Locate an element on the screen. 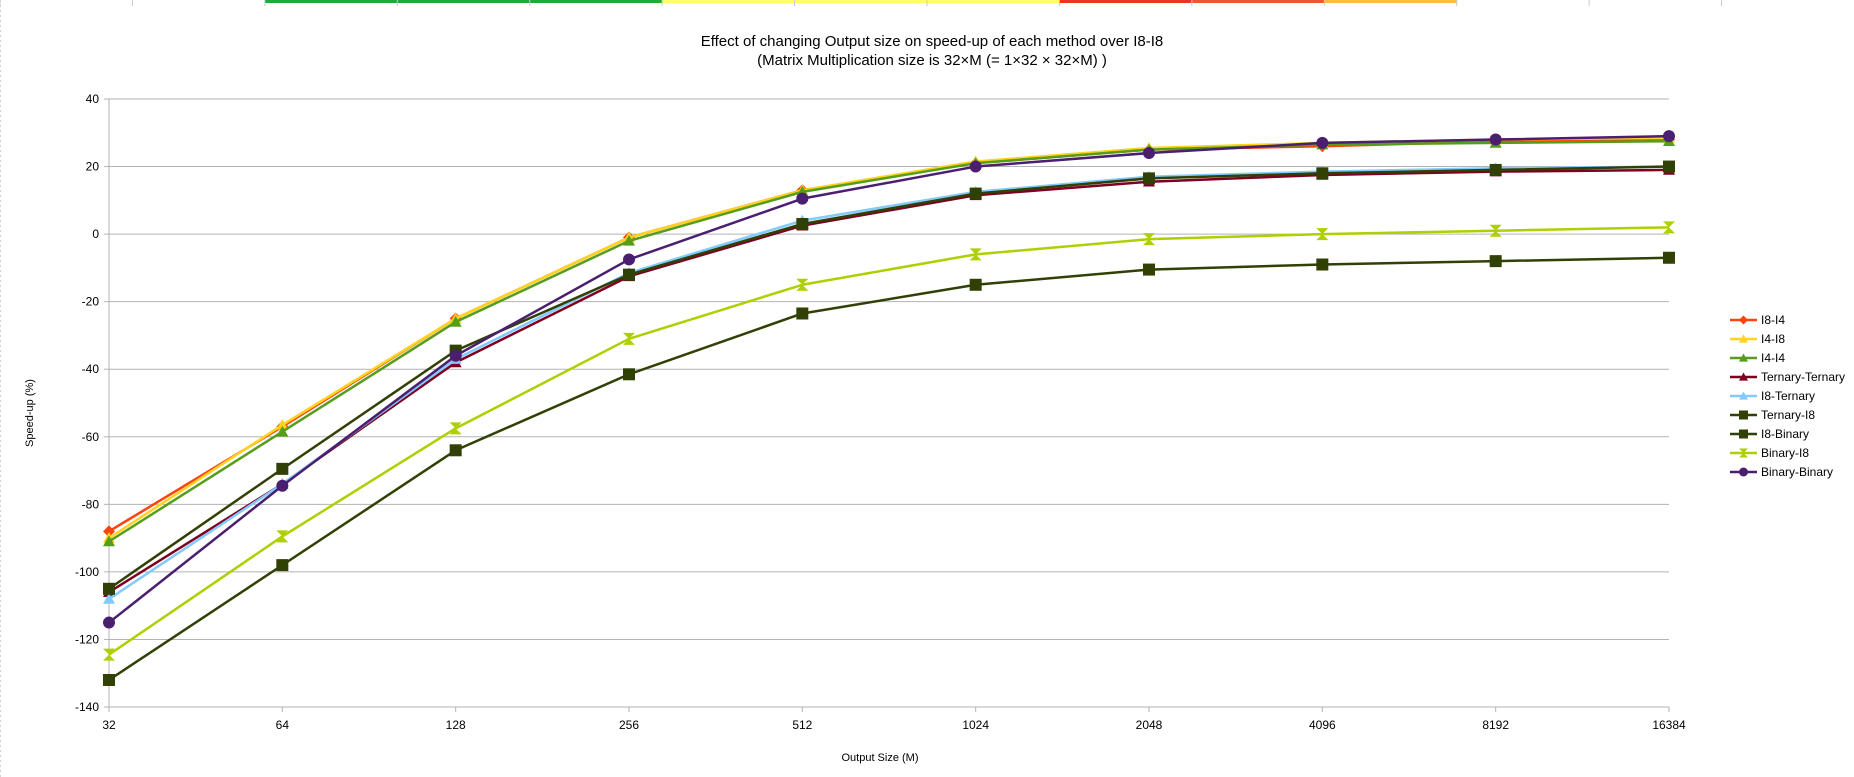 The height and width of the screenshot is (777, 1854). y-tick-label: -40 is located at coordinates (91, 369).